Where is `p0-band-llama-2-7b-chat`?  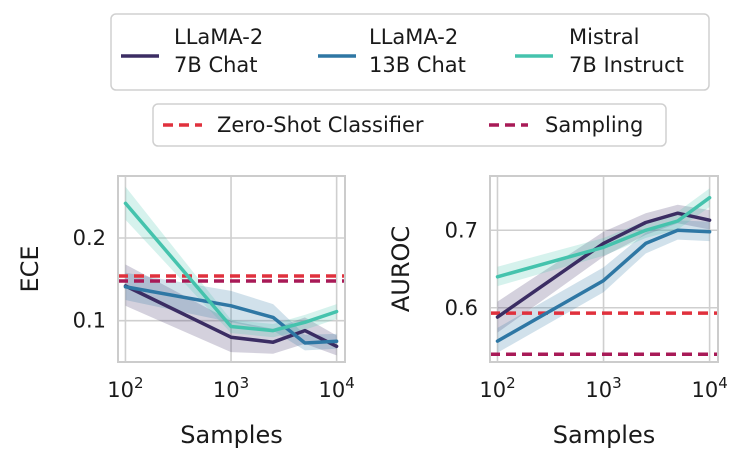
p0-band-llama-2-7b-chat is located at coordinates (231, 310).